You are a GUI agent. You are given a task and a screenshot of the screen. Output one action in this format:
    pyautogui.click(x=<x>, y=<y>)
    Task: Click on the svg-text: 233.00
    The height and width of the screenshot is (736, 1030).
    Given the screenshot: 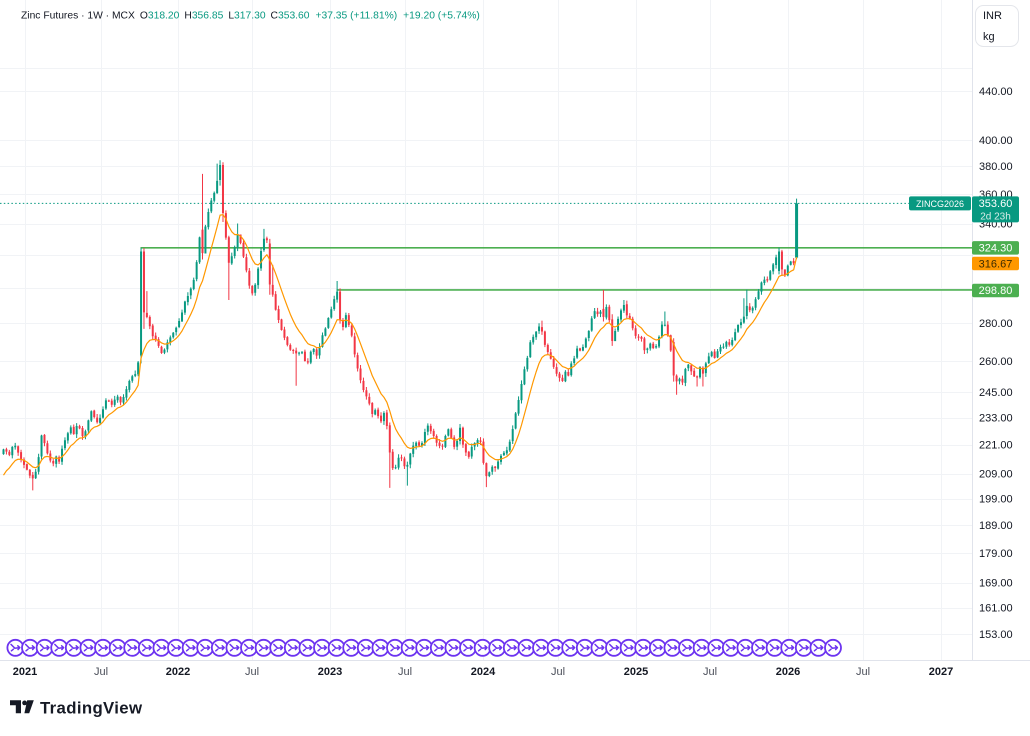 What is the action you would take?
    pyautogui.click(x=996, y=419)
    